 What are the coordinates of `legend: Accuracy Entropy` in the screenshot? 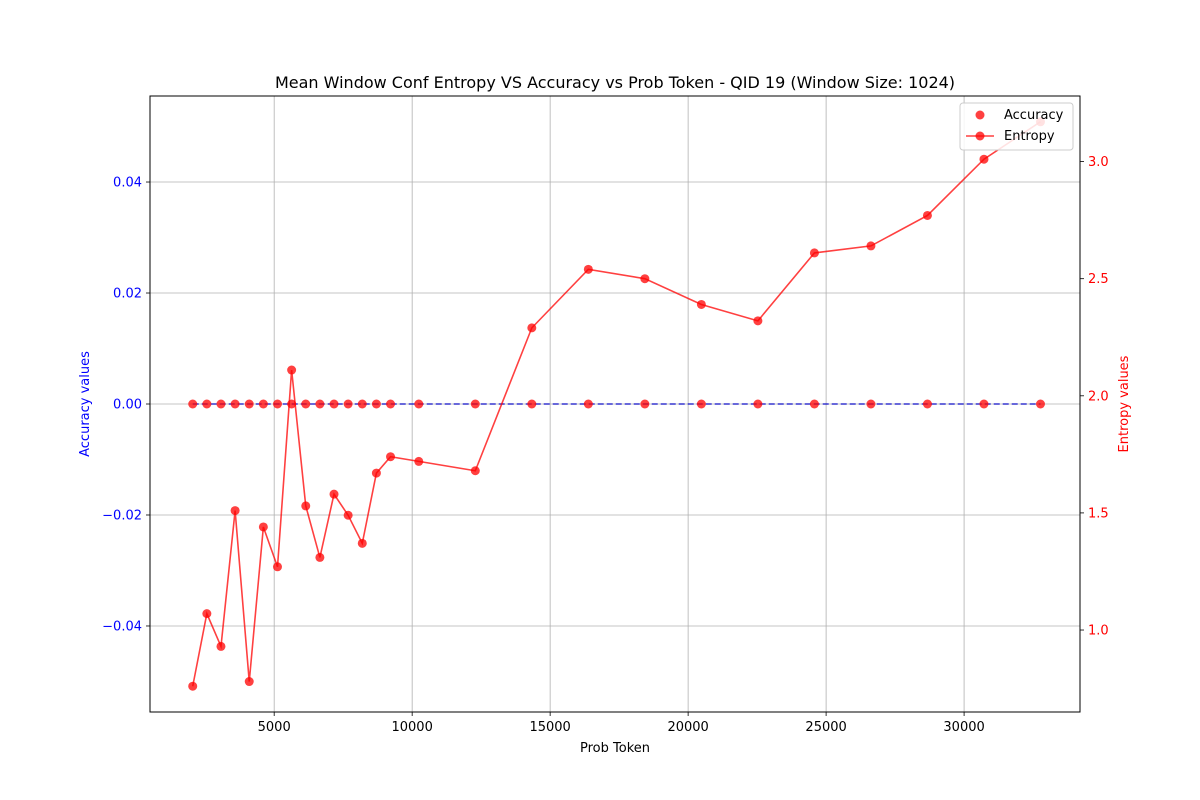 It's located at (1016, 126).